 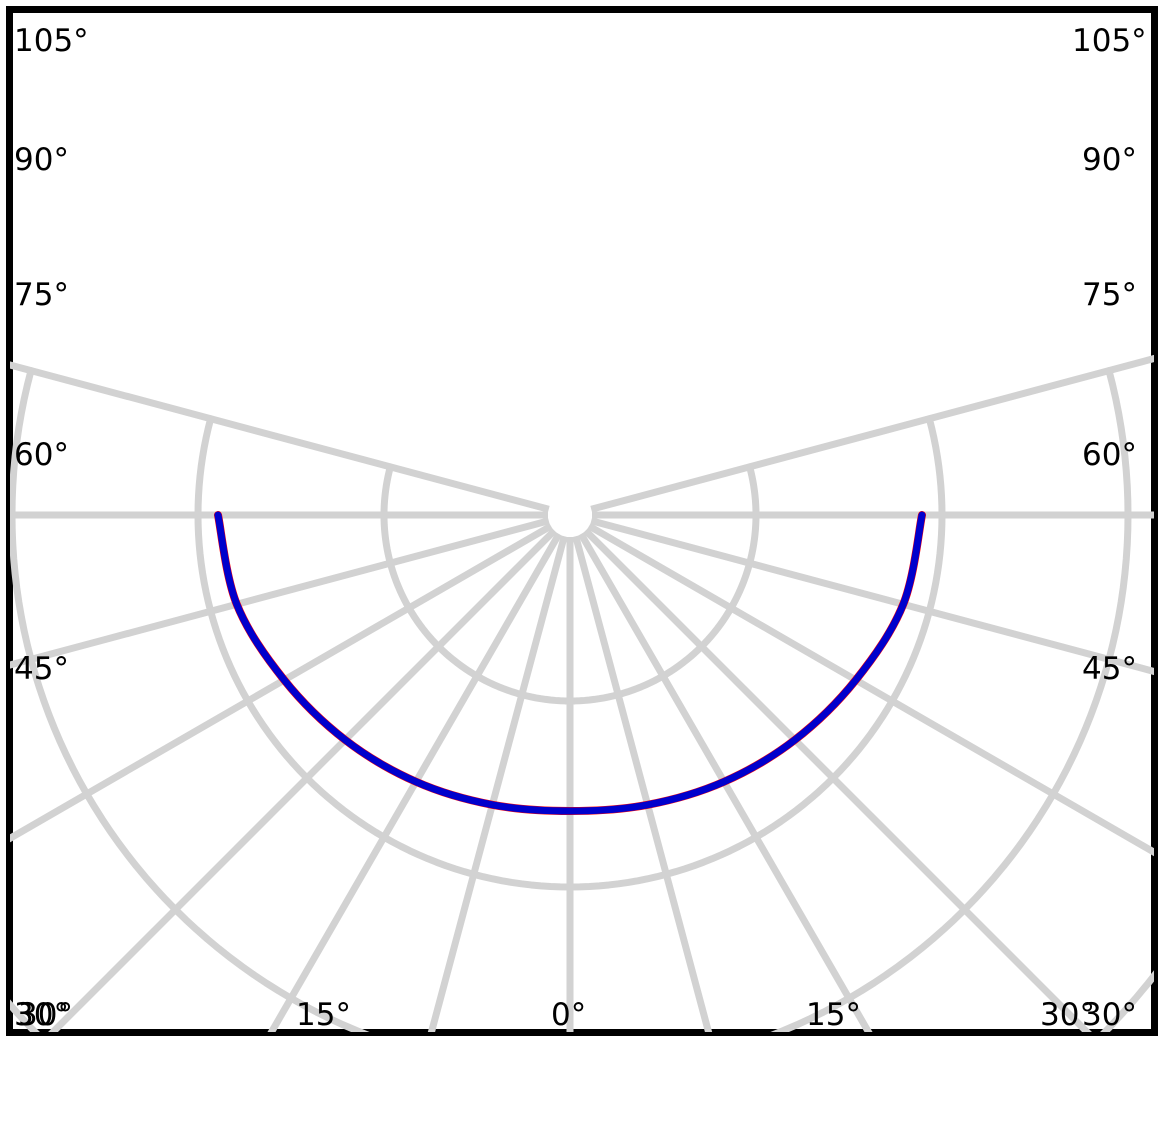 I want to click on angle-label-bottom-3: 15°, so click(x=833, y=1015).